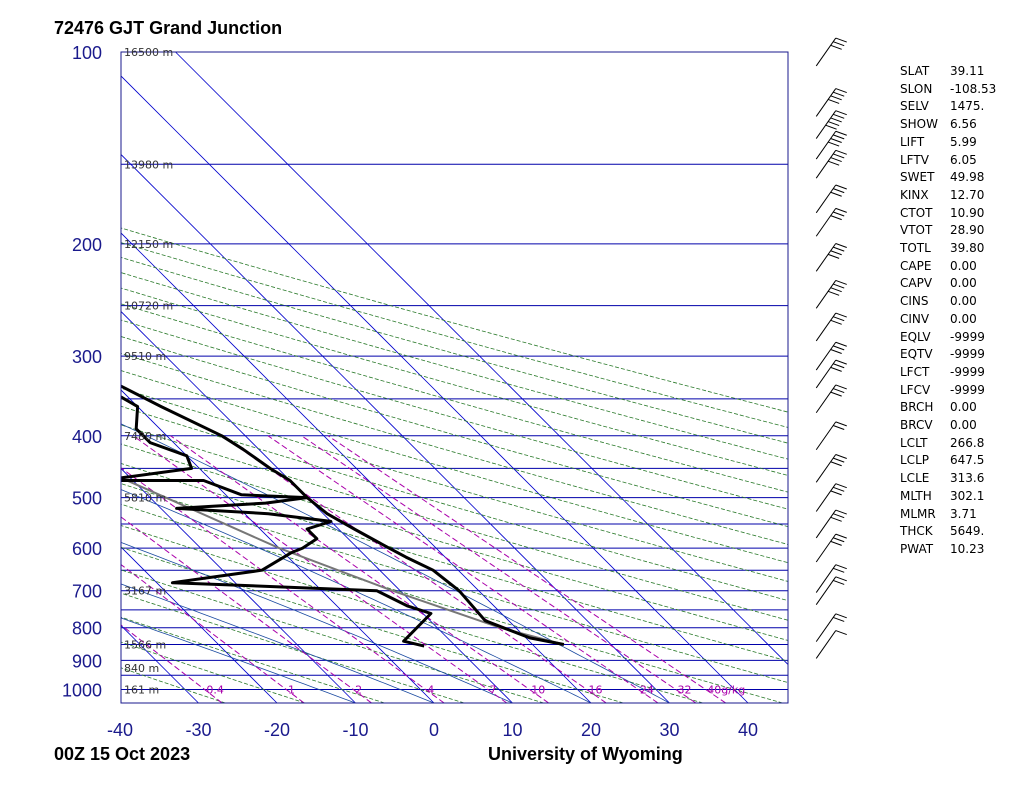 This screenshot has width=1024, height=788. I want to click on index-name: LCLT, so click(914, 442).